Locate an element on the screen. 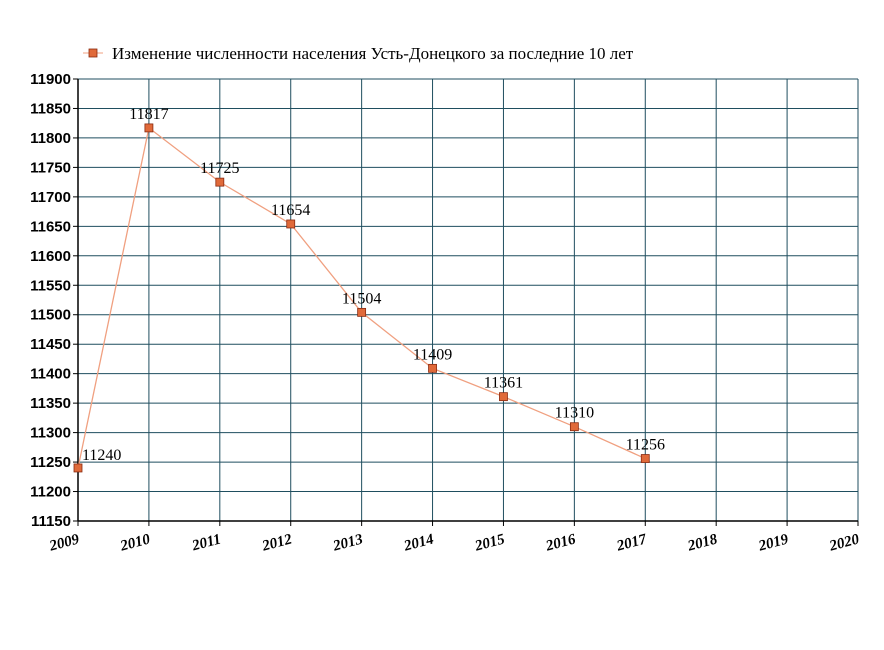  x-tick-label: 2019 is located at coordinates (773, 543).